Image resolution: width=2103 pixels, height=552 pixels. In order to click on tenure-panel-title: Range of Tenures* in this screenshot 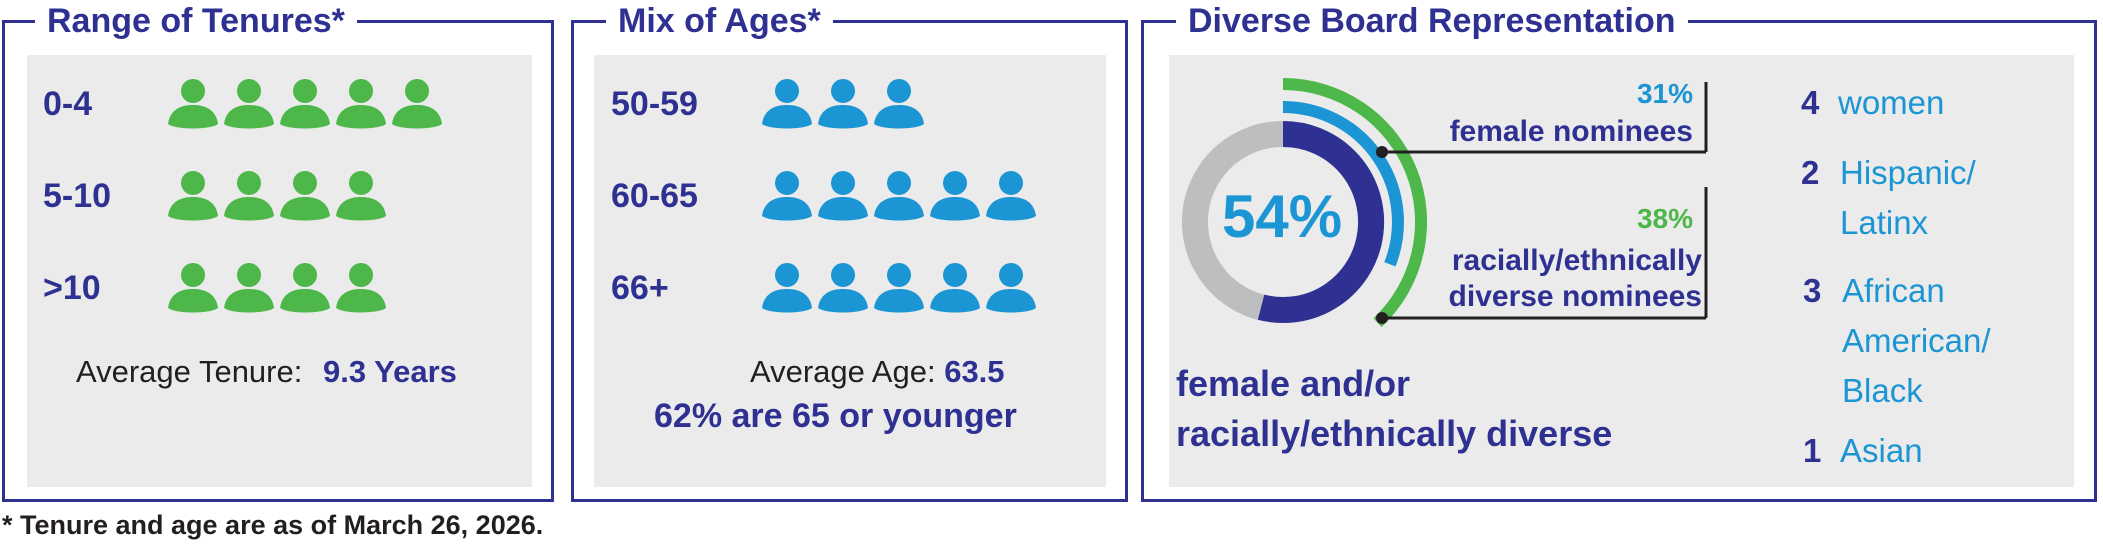, I will do `click(196, 21)`.